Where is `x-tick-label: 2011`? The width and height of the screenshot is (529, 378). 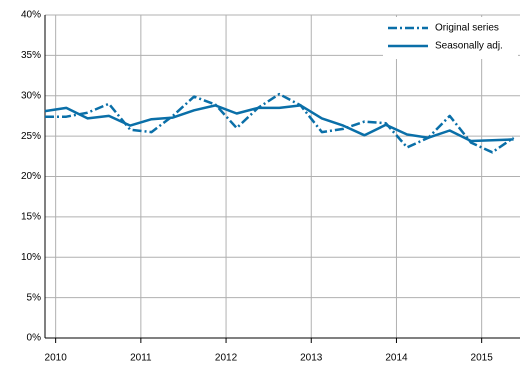 x-tick-label: 2011 is located at coordinates (141, 358).